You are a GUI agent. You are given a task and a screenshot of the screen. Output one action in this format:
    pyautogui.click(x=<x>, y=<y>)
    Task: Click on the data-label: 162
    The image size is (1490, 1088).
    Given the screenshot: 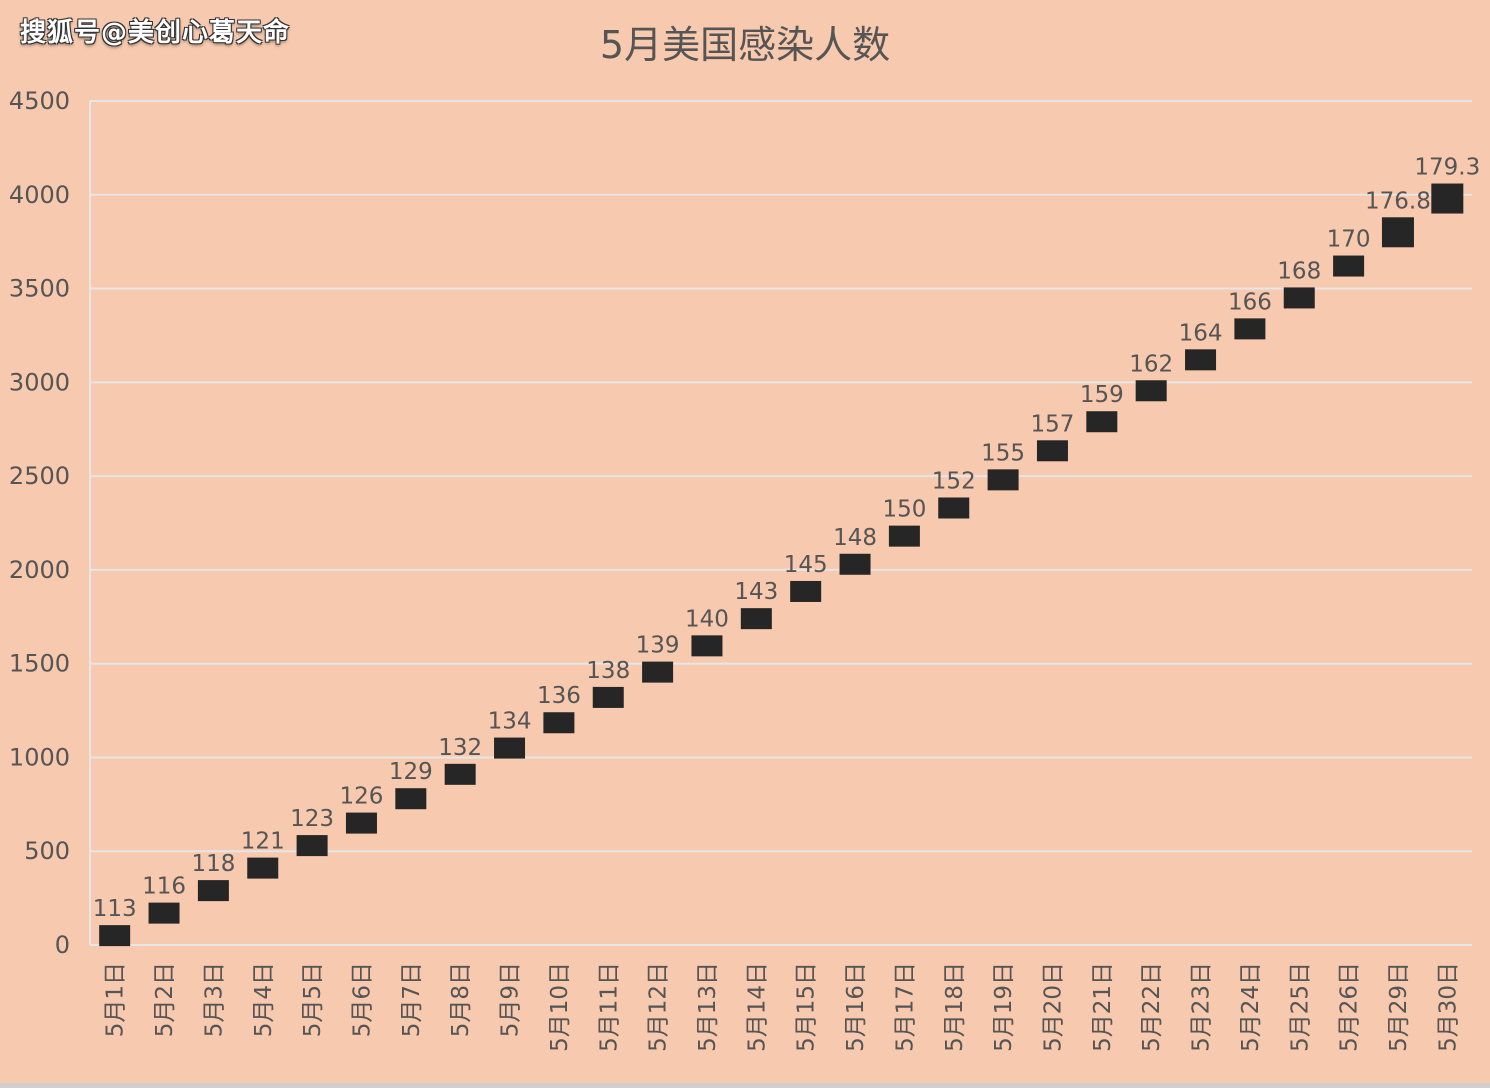 What is the action you would take?
    pyautogui.click(x=1151, y=364)
    